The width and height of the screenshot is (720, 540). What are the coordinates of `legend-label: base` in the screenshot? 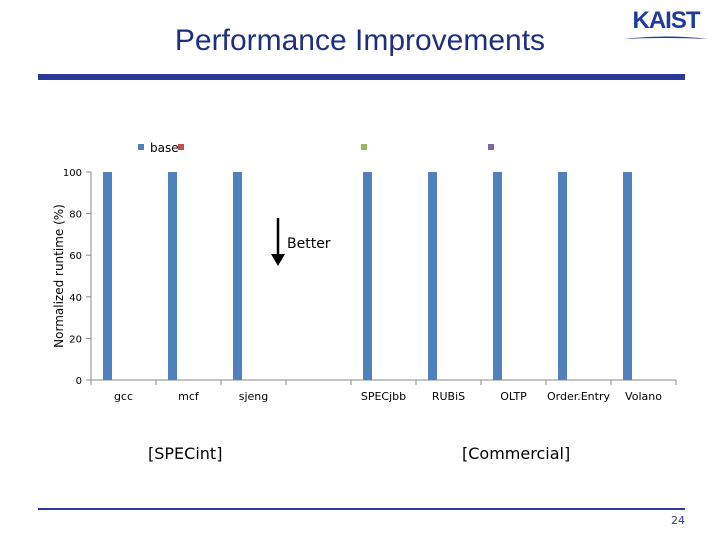 It's located at (164, 148).